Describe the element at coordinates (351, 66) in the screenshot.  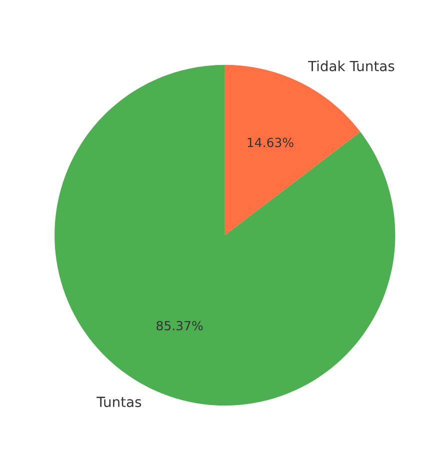
I see `slice-label: Tidak Tuntas` at that location.